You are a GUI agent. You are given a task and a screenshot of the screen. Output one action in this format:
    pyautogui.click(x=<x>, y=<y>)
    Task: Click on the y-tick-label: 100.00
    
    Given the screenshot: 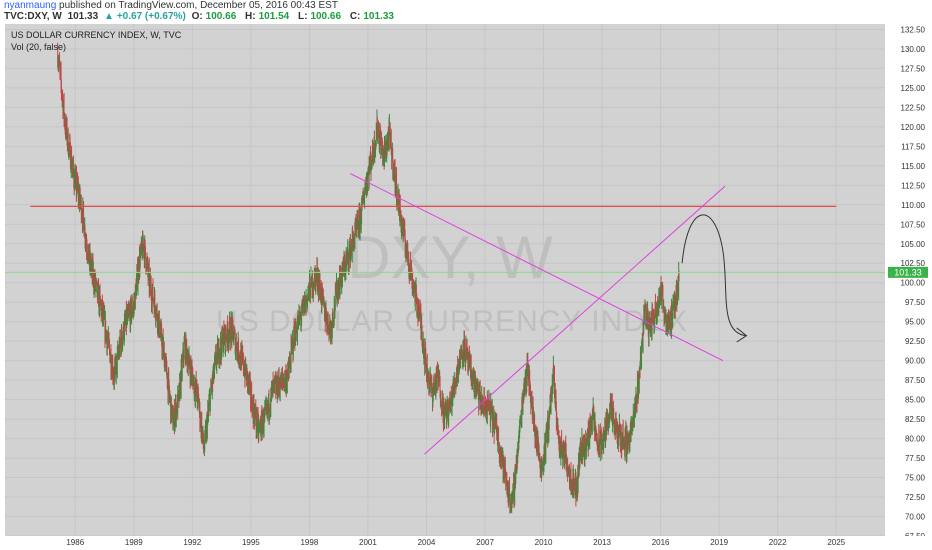 What is the action you would take?
    pyautogui.click(x=913, y=283)
    